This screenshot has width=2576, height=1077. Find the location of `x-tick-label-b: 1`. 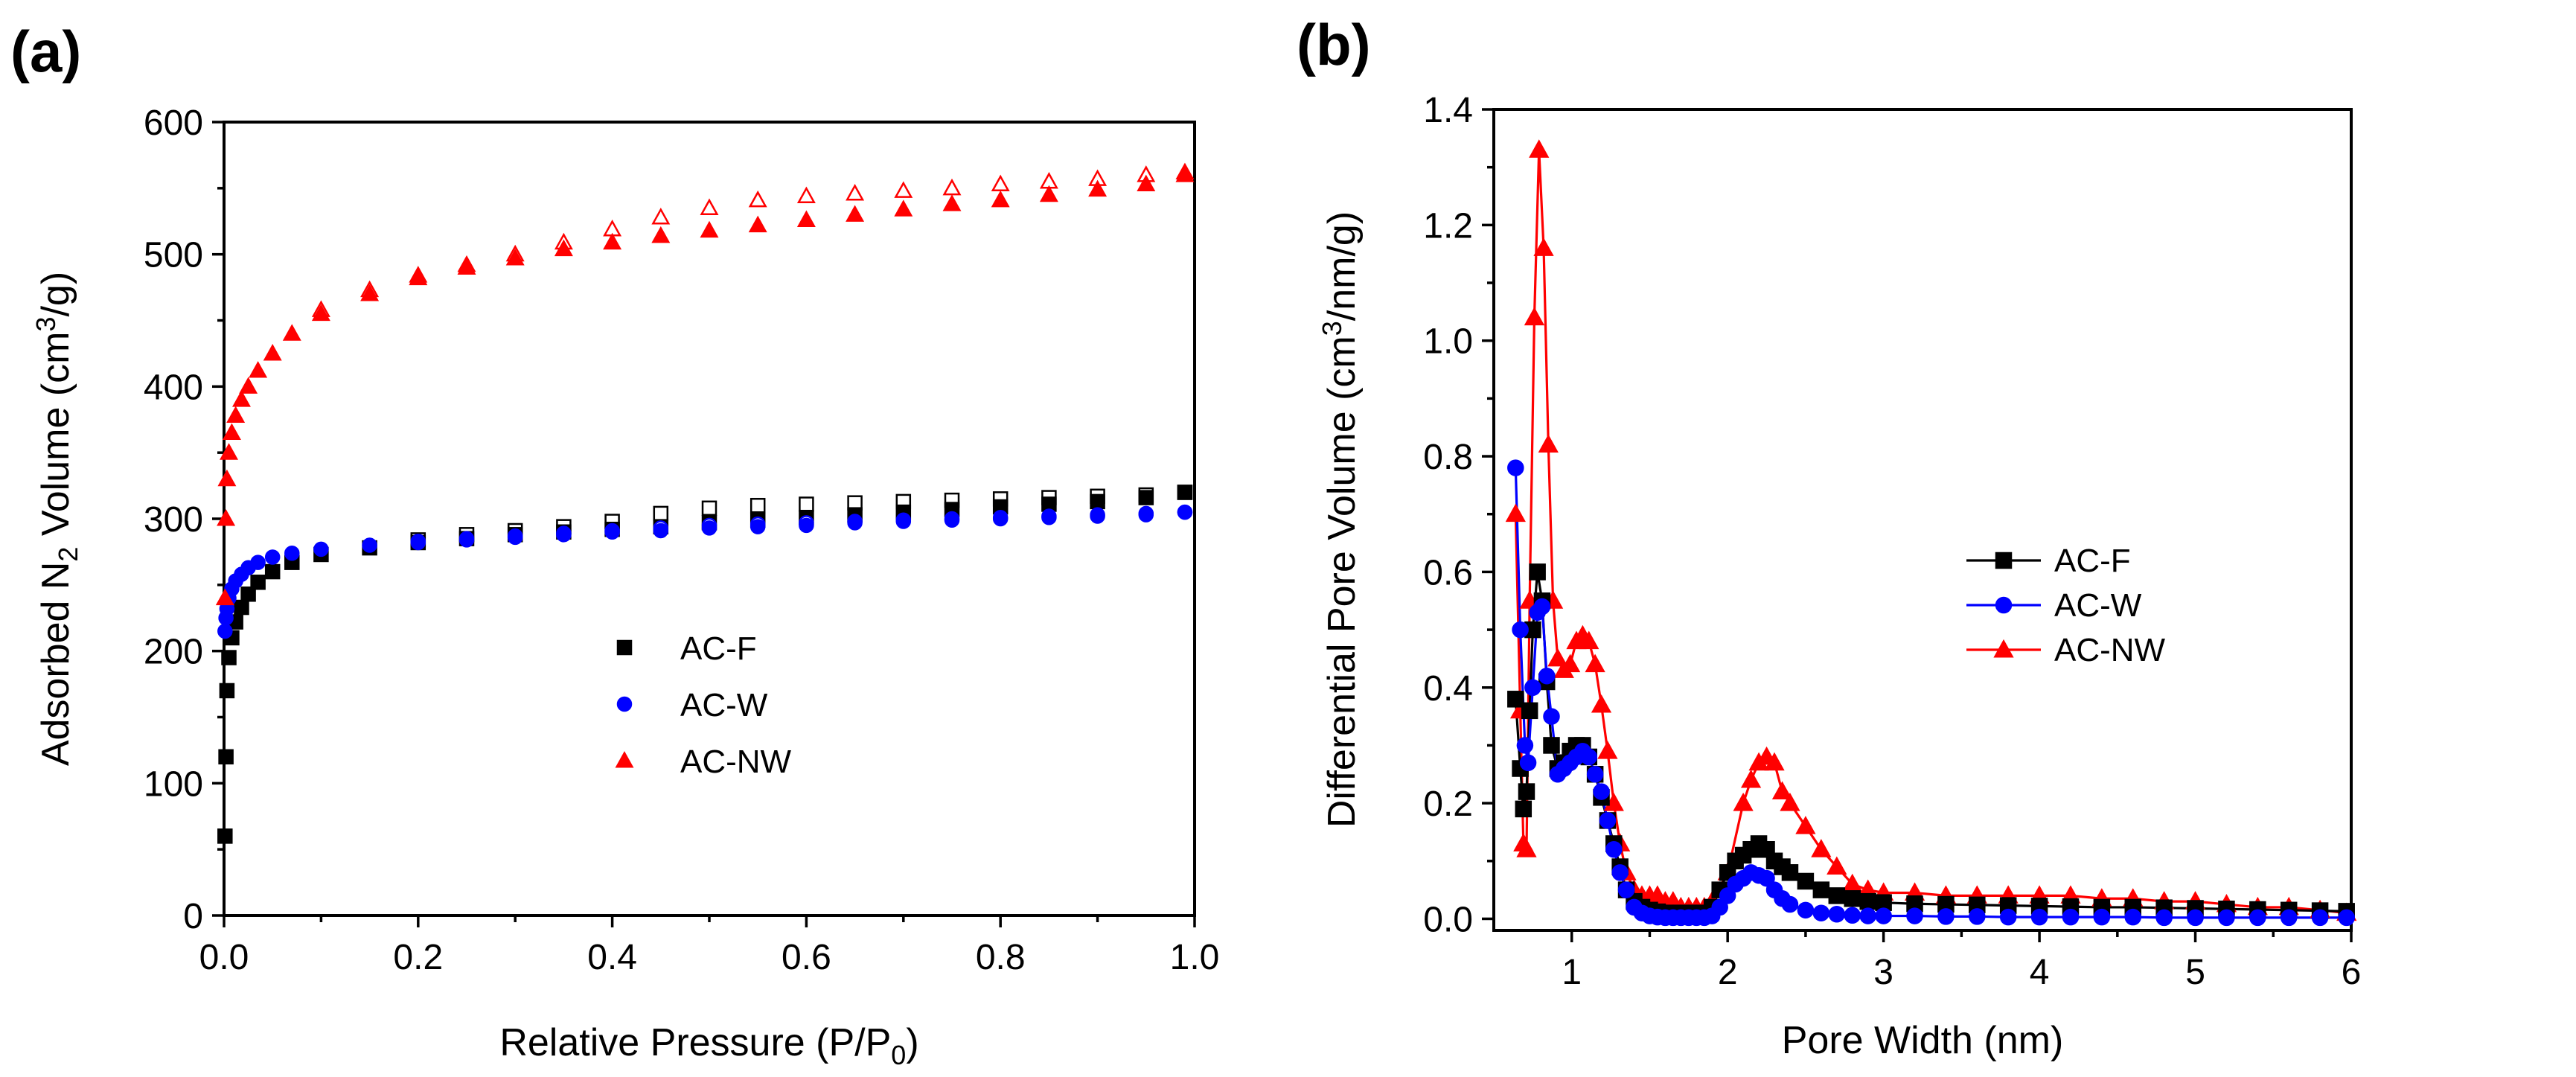

x-tick-label-b: 1 is located at coordinates (1572, 972).